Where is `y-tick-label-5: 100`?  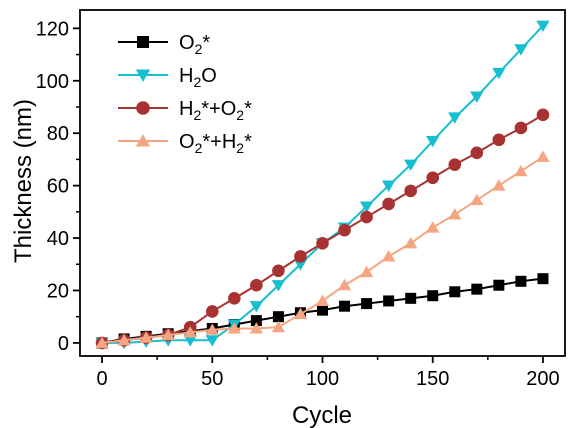
y-tick-label-5: 100 is located at coordinates (52, 82).